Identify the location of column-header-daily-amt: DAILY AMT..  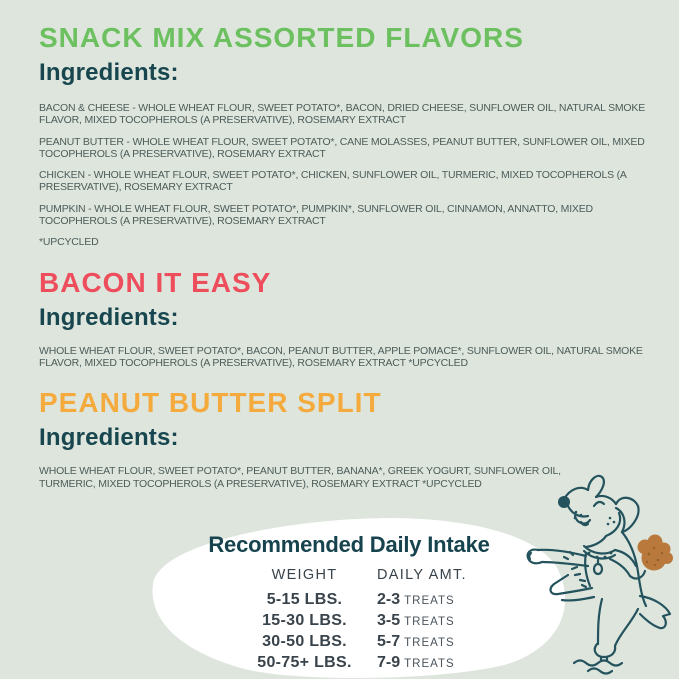
(422, 575).